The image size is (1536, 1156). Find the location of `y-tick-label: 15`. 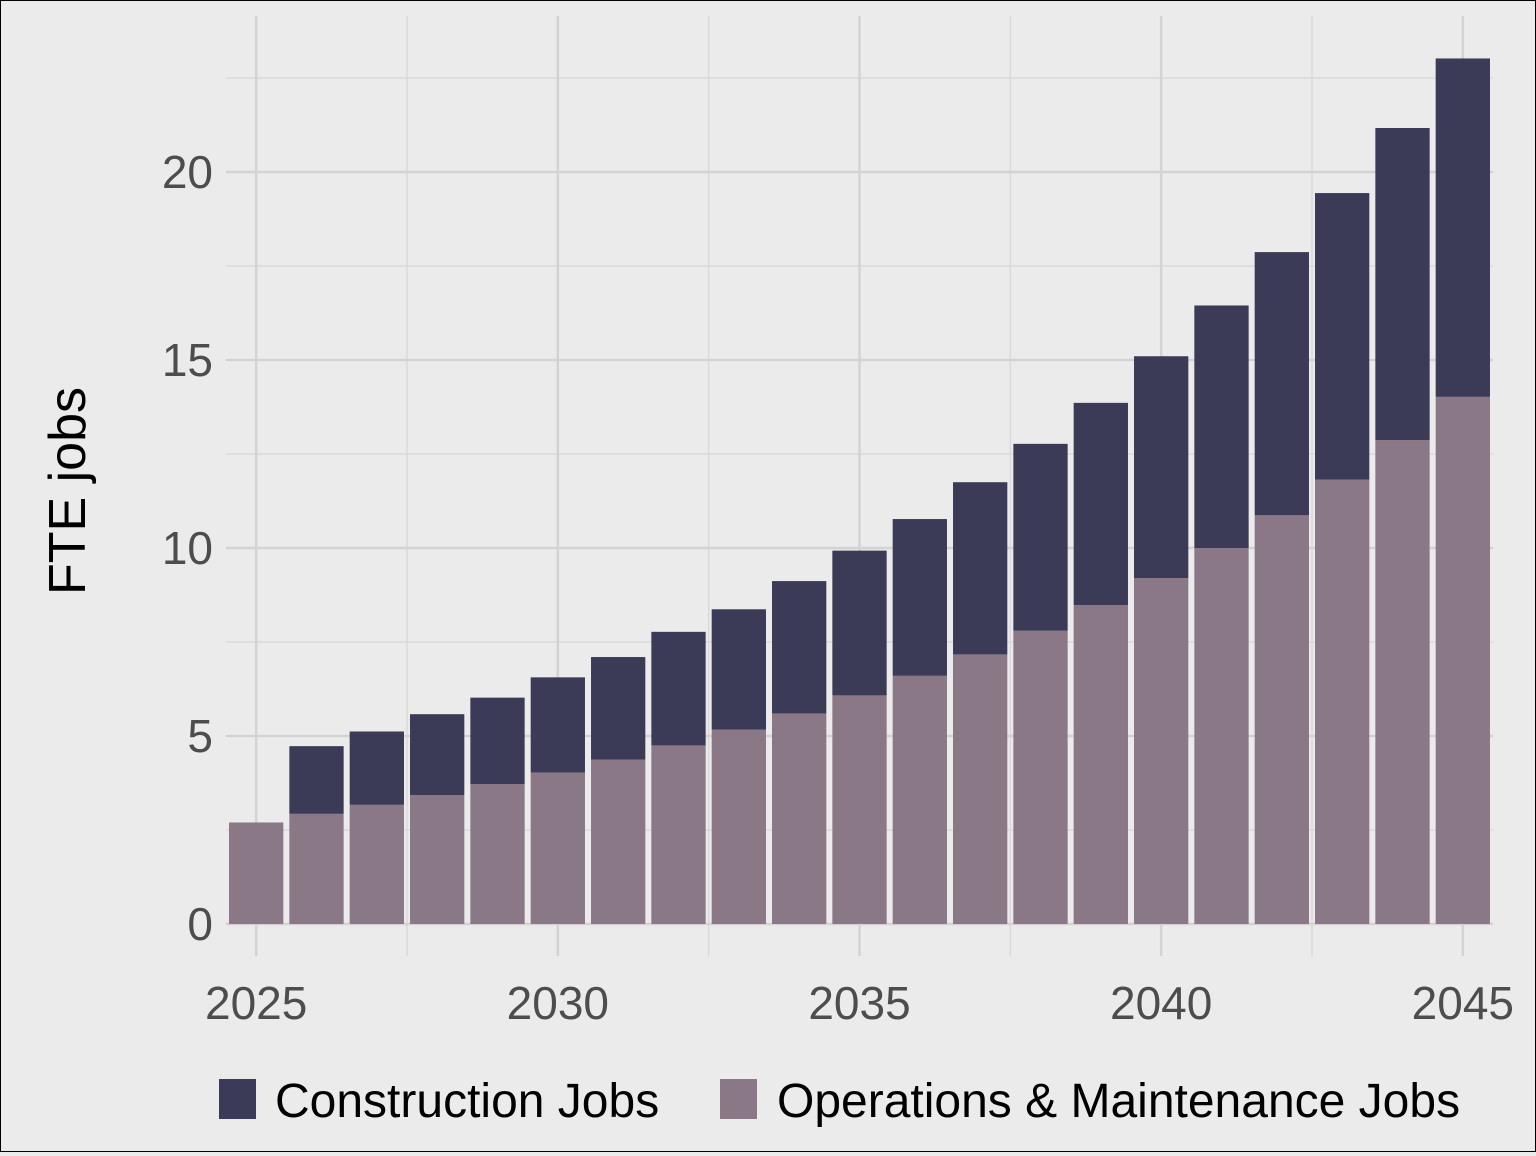

y-tick-label: 15 is located at coordinates (187, 360).